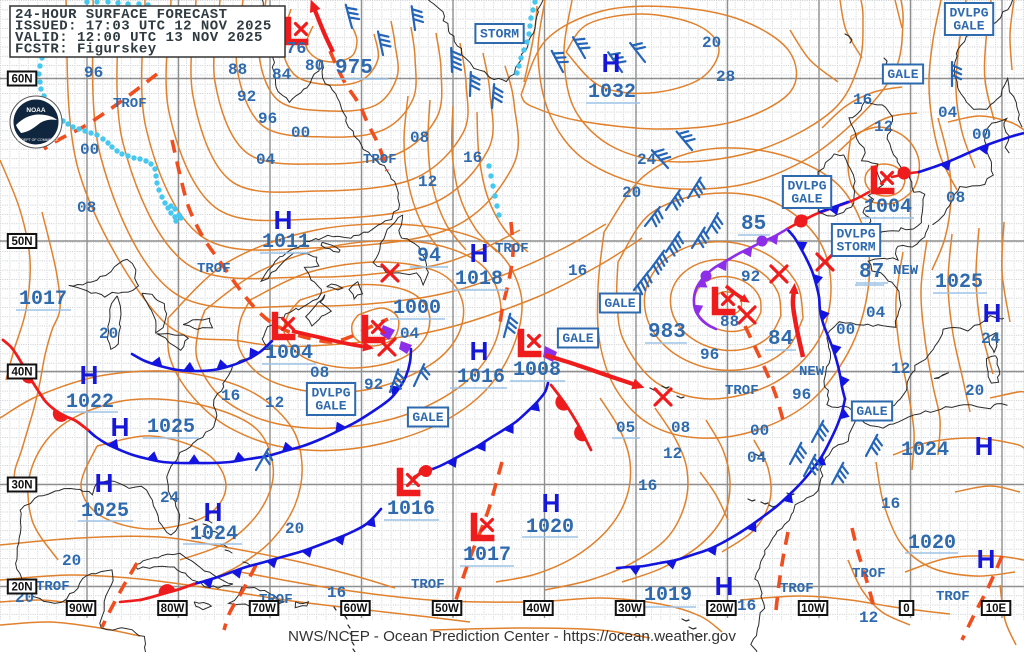 The width and height of the screenshot is (1024, 657). Describe the element at coordinates (722, 609) in the screenshot. I see `svg-text: 20W` at that location.